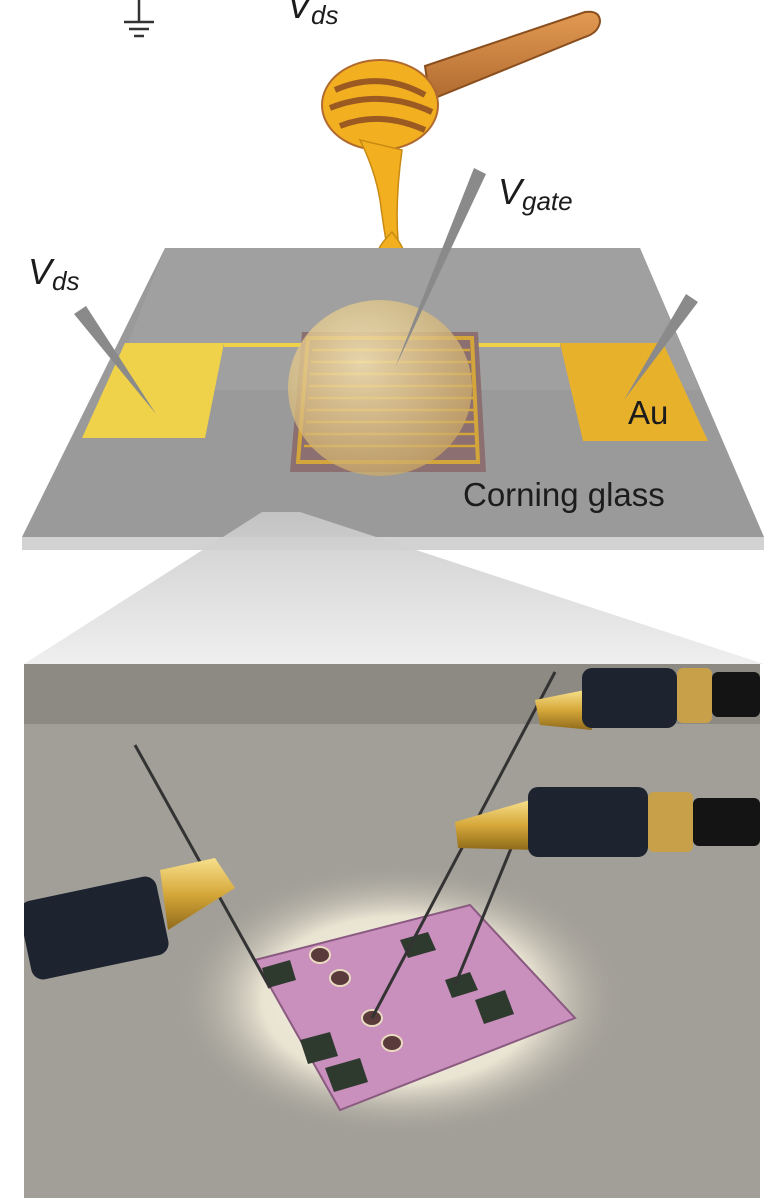  Describe the element at coordinates (648, 412) in the screenshot. I see `au-label: Au` at that location.